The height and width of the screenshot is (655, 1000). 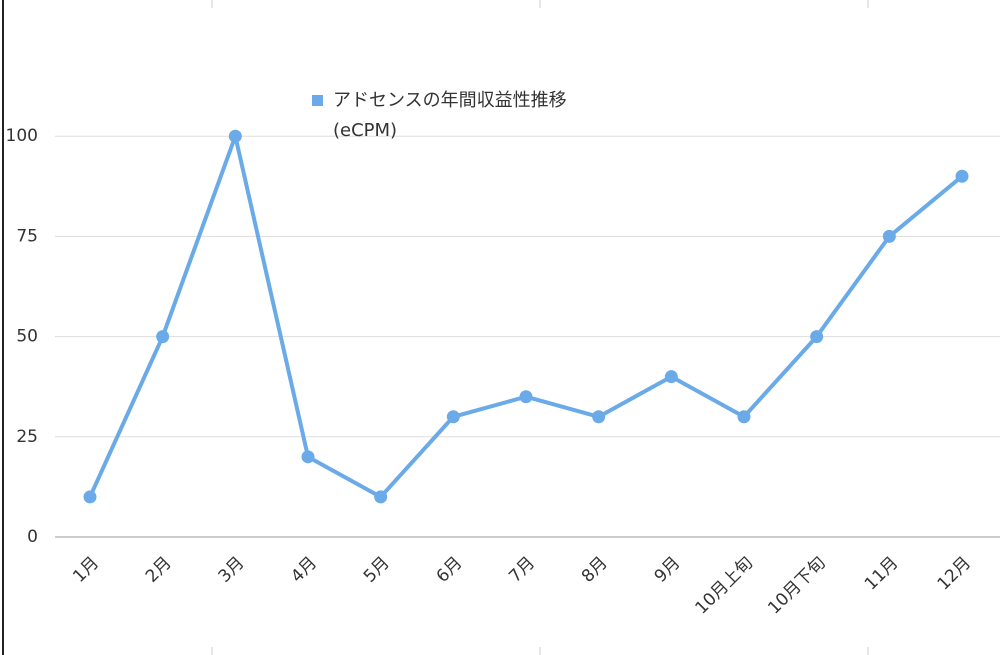 I want to click on x-tick-label: 10月下旬, so click(x=797, y=586).